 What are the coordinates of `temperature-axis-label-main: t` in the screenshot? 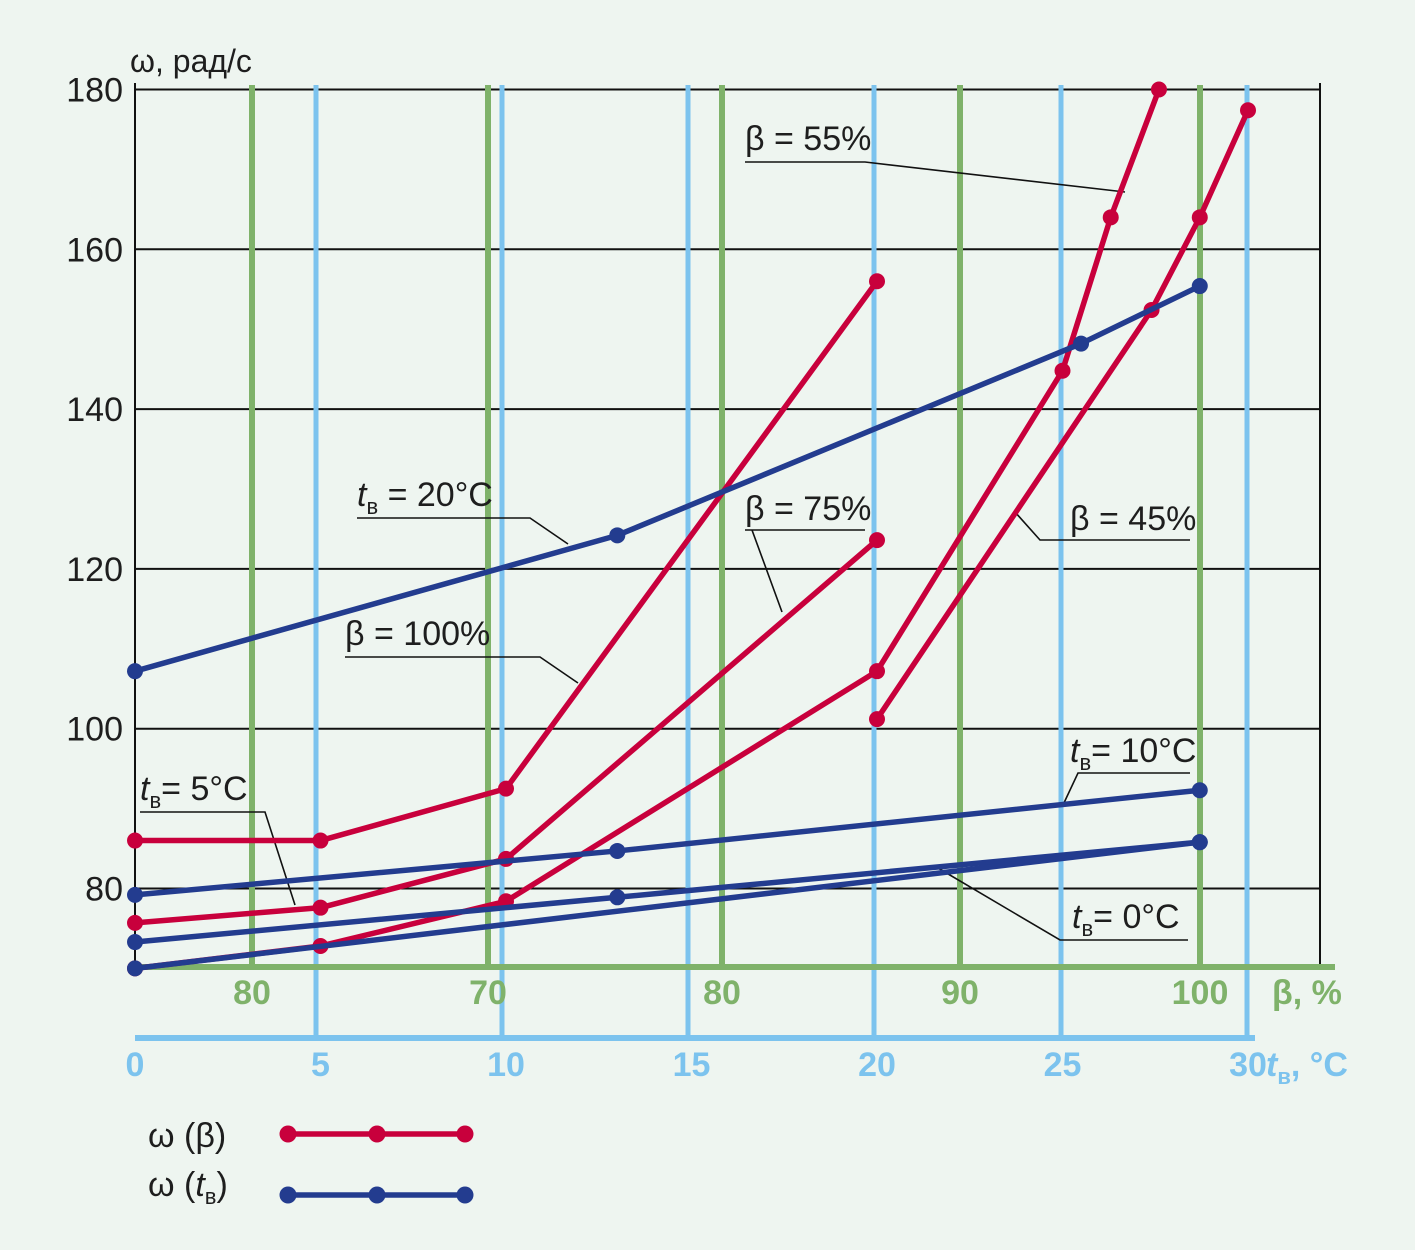 It's located at (1272, 1065).